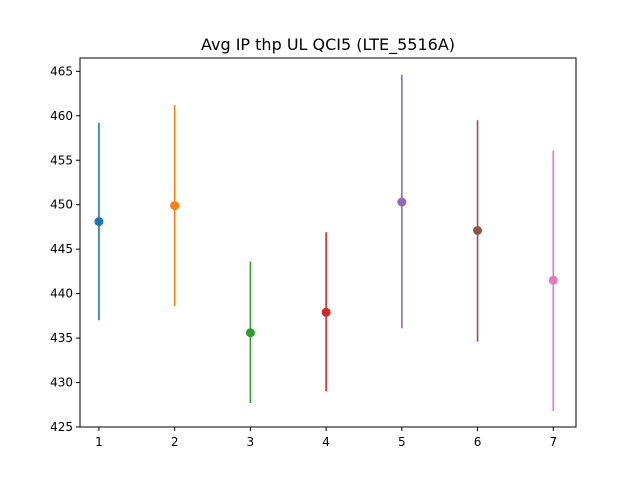  I want to click on x-axis: 1 2 3 4 5 6 7, so click(326, 438).